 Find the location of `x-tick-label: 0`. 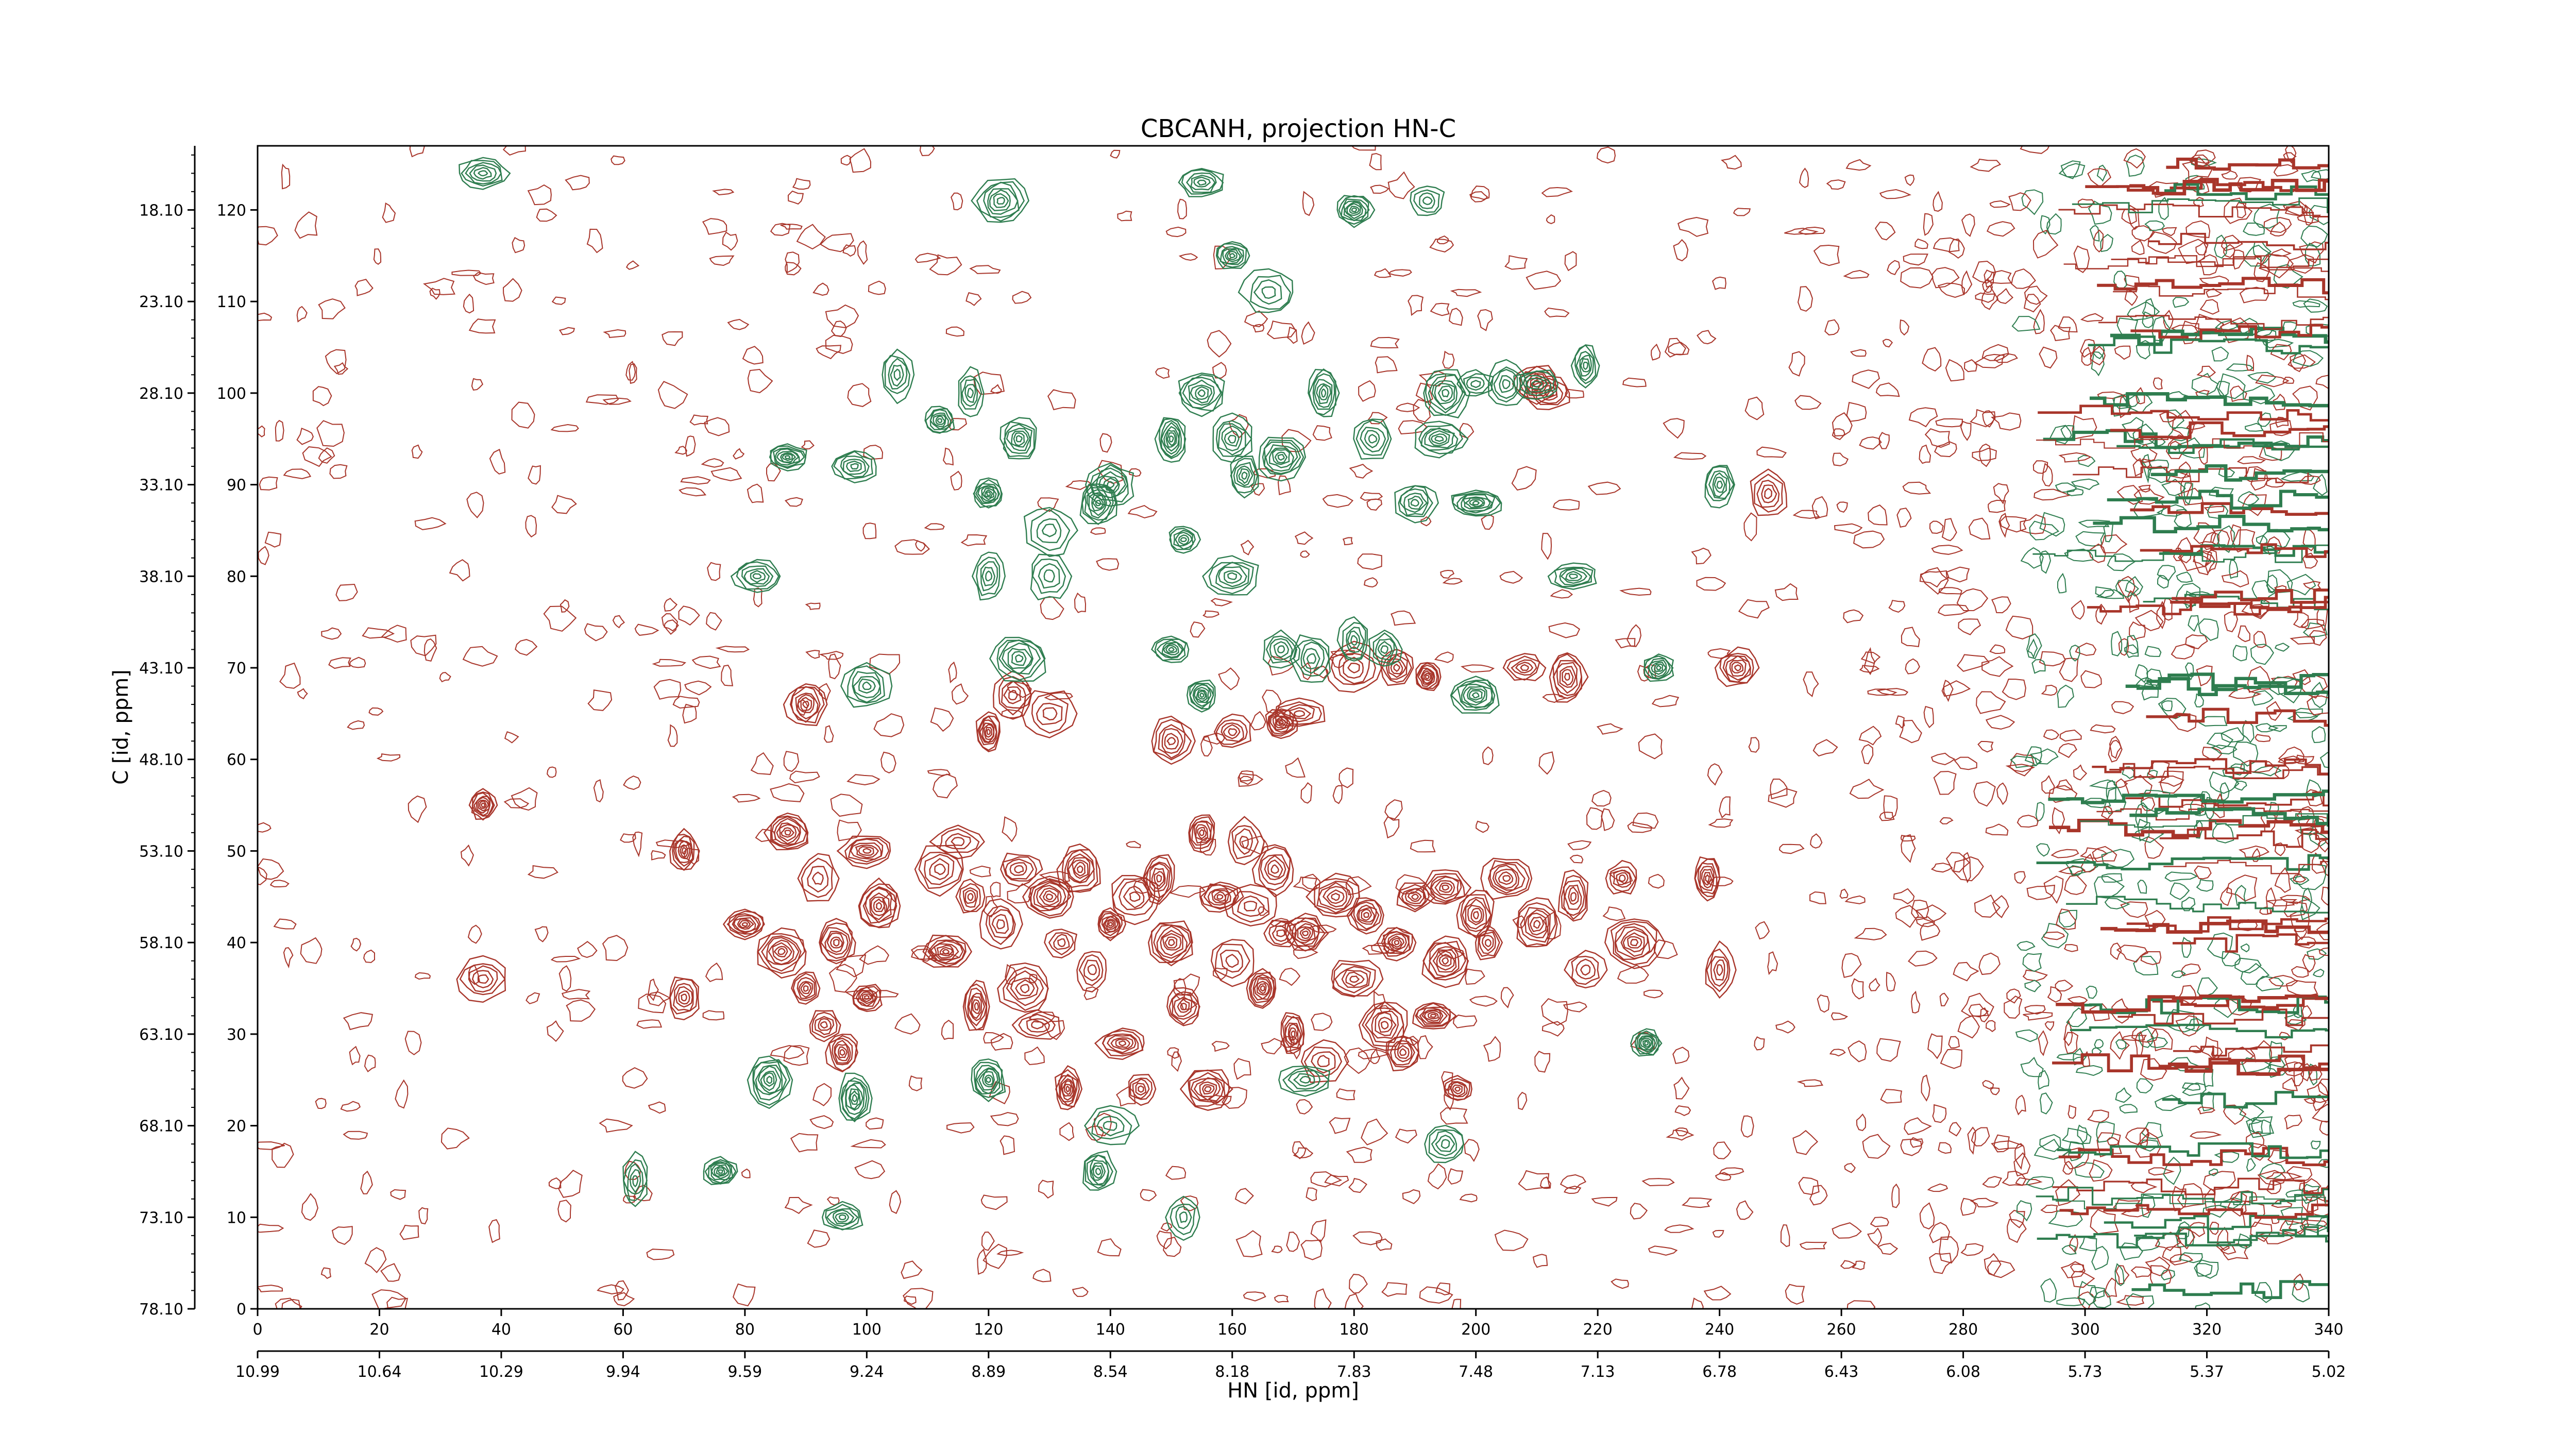

x-tick-label: 0 is located at coordinates (257, 1330).